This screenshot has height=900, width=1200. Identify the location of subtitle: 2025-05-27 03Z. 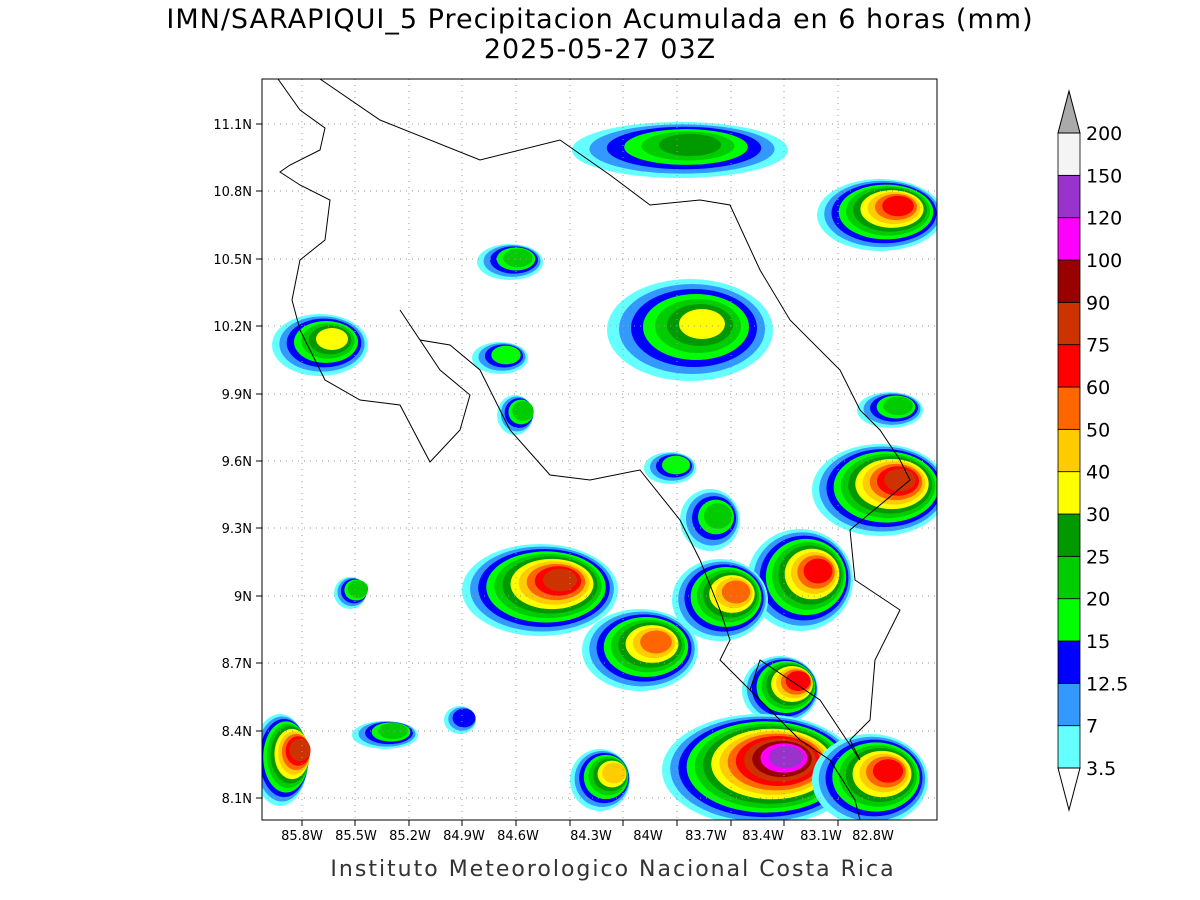
(600, 49).